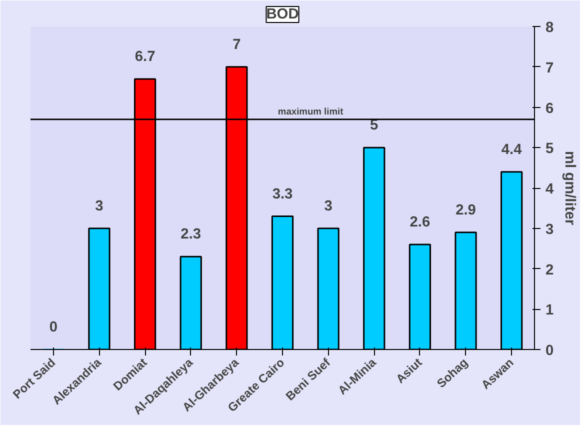 The image size is (587, 432). I want to click on data-label: 0, so click(53, 328).